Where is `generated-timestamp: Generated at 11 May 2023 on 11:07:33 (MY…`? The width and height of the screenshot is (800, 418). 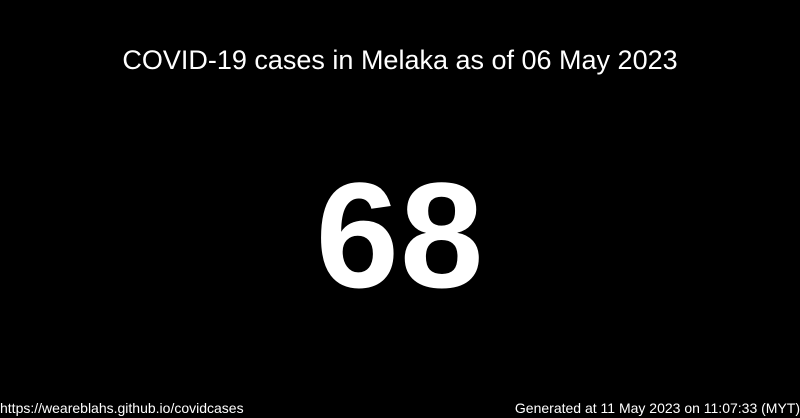 generated-timestamp: Generated at 11 May 2023 on 11:07:33 (MY… is located at coordinates (657, 408).